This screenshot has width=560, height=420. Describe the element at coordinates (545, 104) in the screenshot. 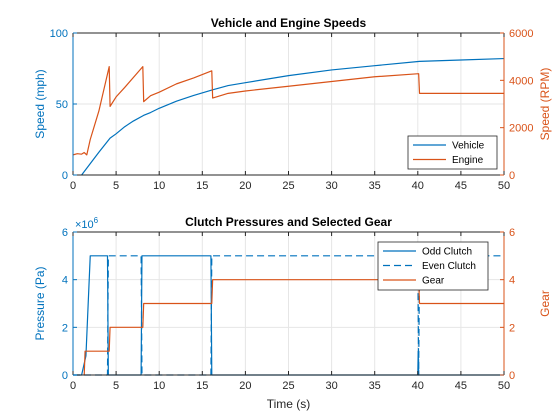

I see `y-right-axis-label: Speed (RPM)` at that location.